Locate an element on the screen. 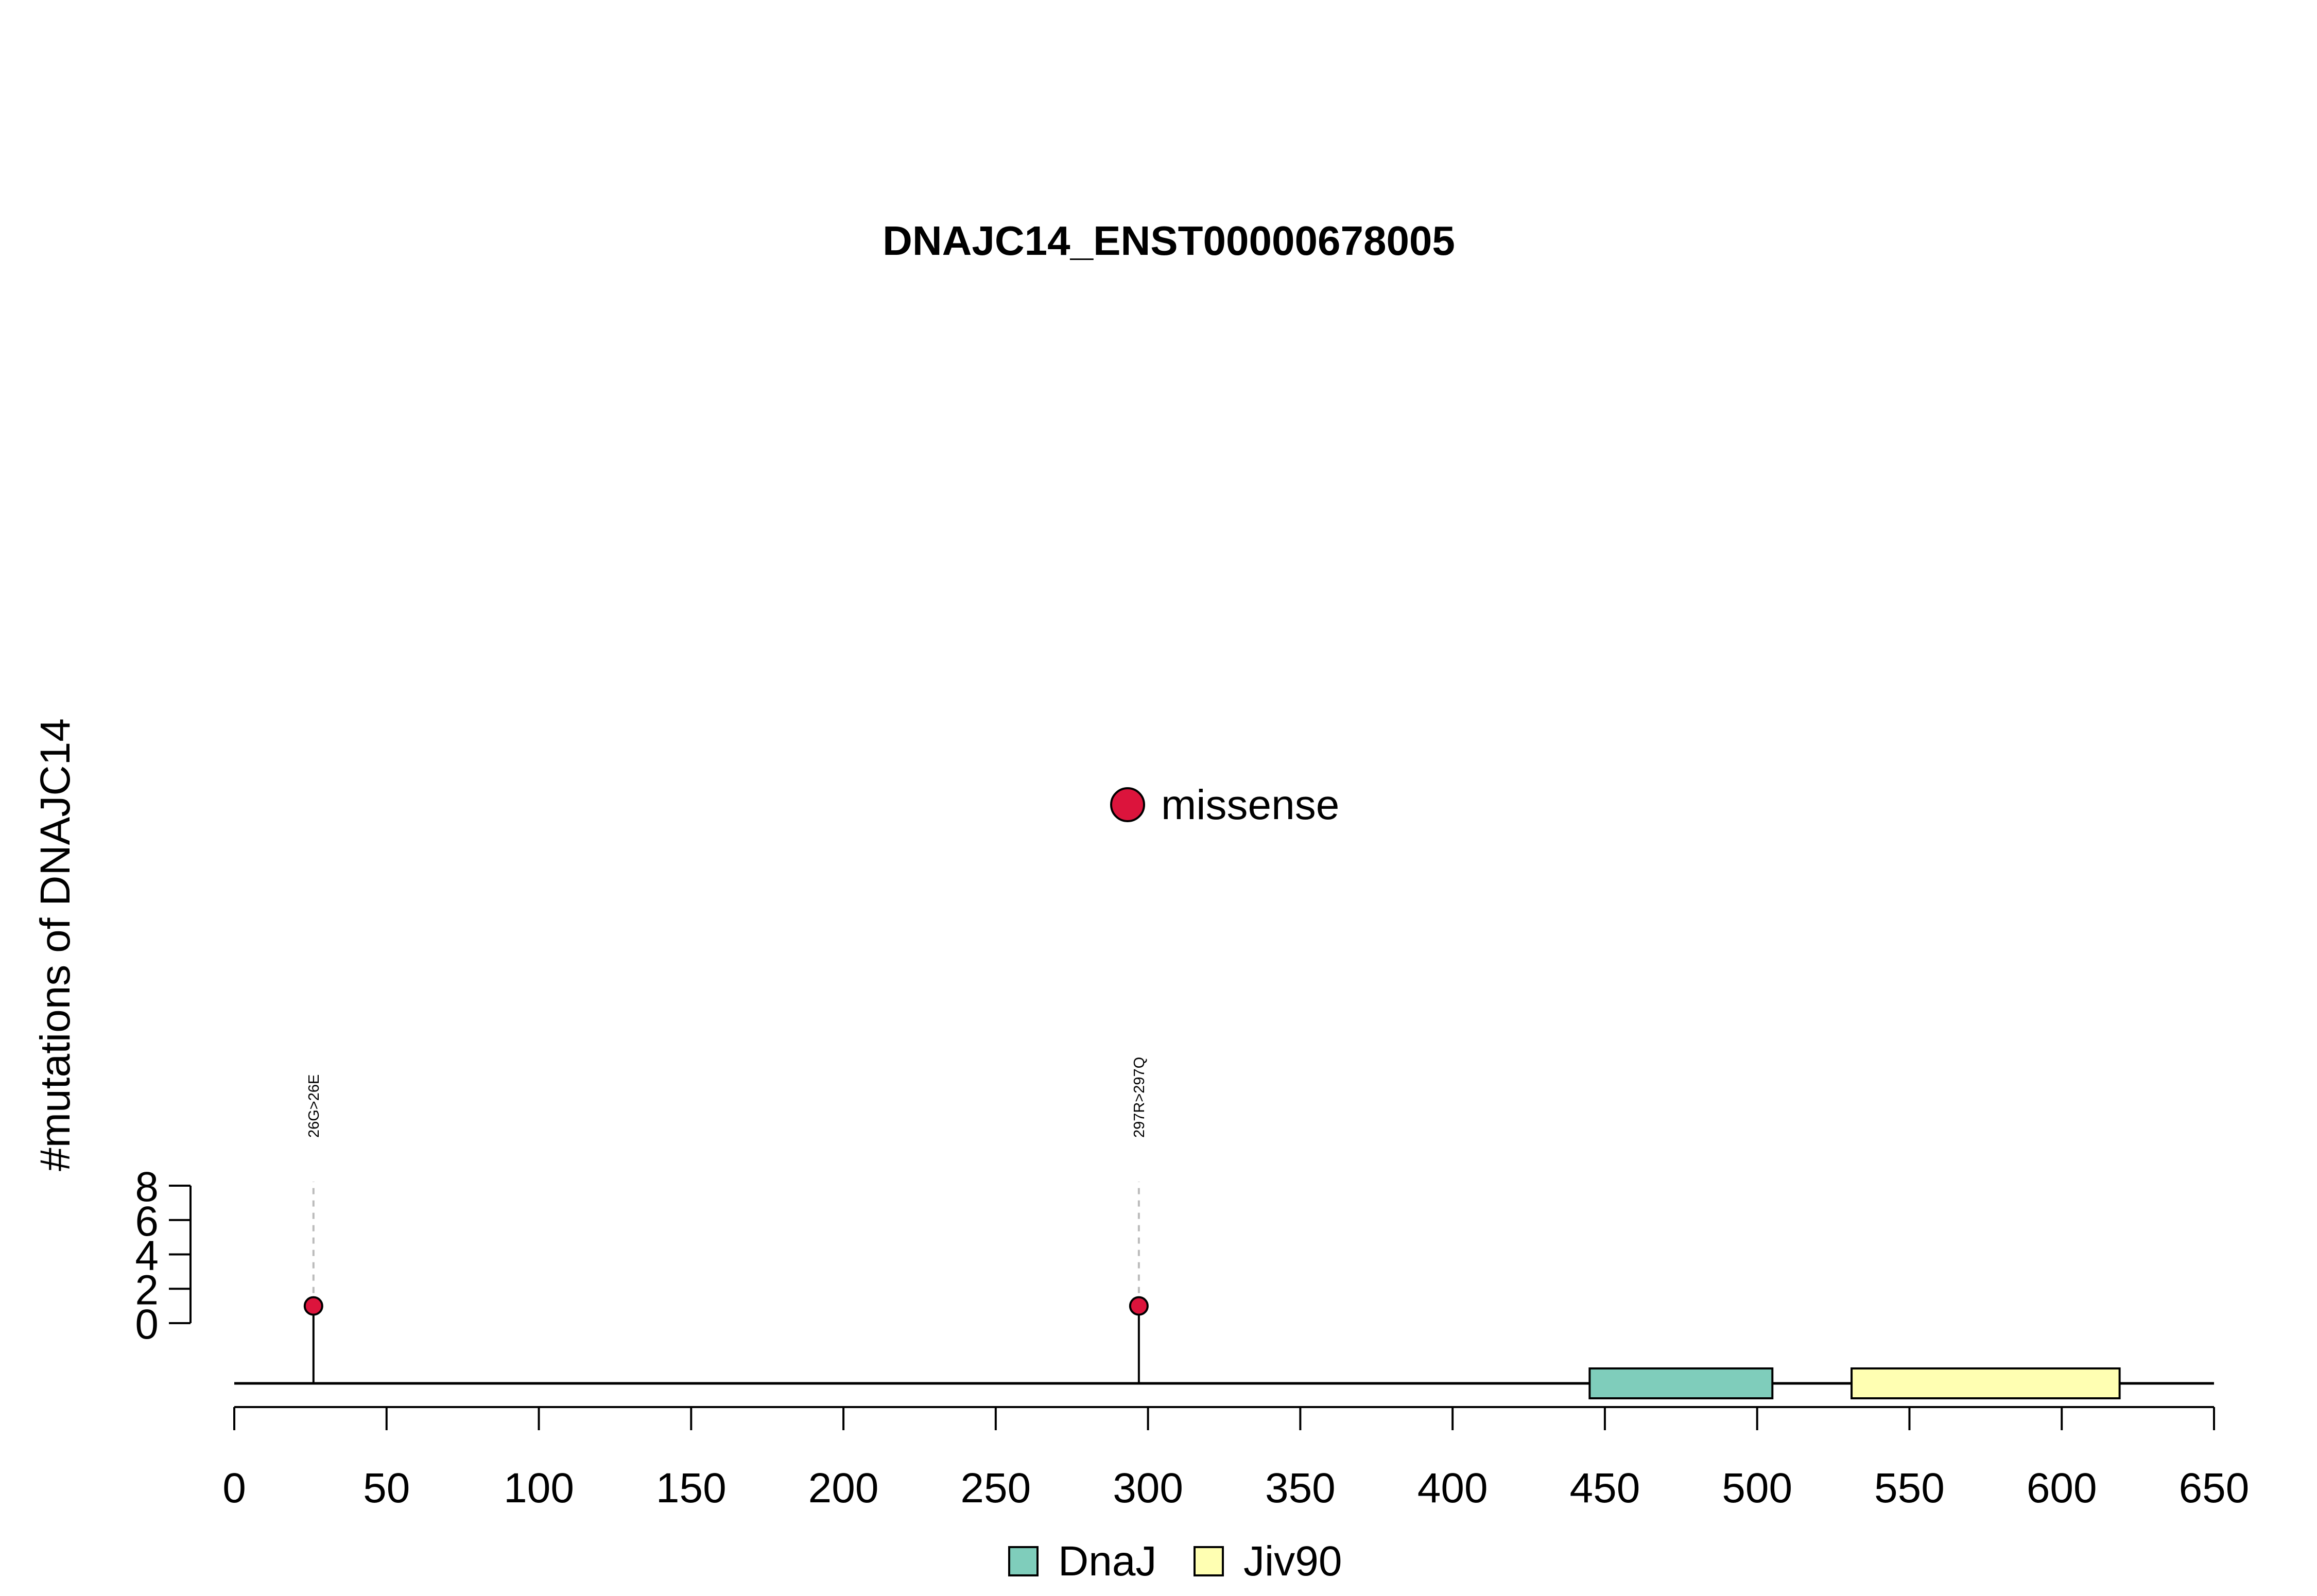 This screenshot has width=2317, height=1596. x-tick-label: 100 is located at coordinates (539, 1488).